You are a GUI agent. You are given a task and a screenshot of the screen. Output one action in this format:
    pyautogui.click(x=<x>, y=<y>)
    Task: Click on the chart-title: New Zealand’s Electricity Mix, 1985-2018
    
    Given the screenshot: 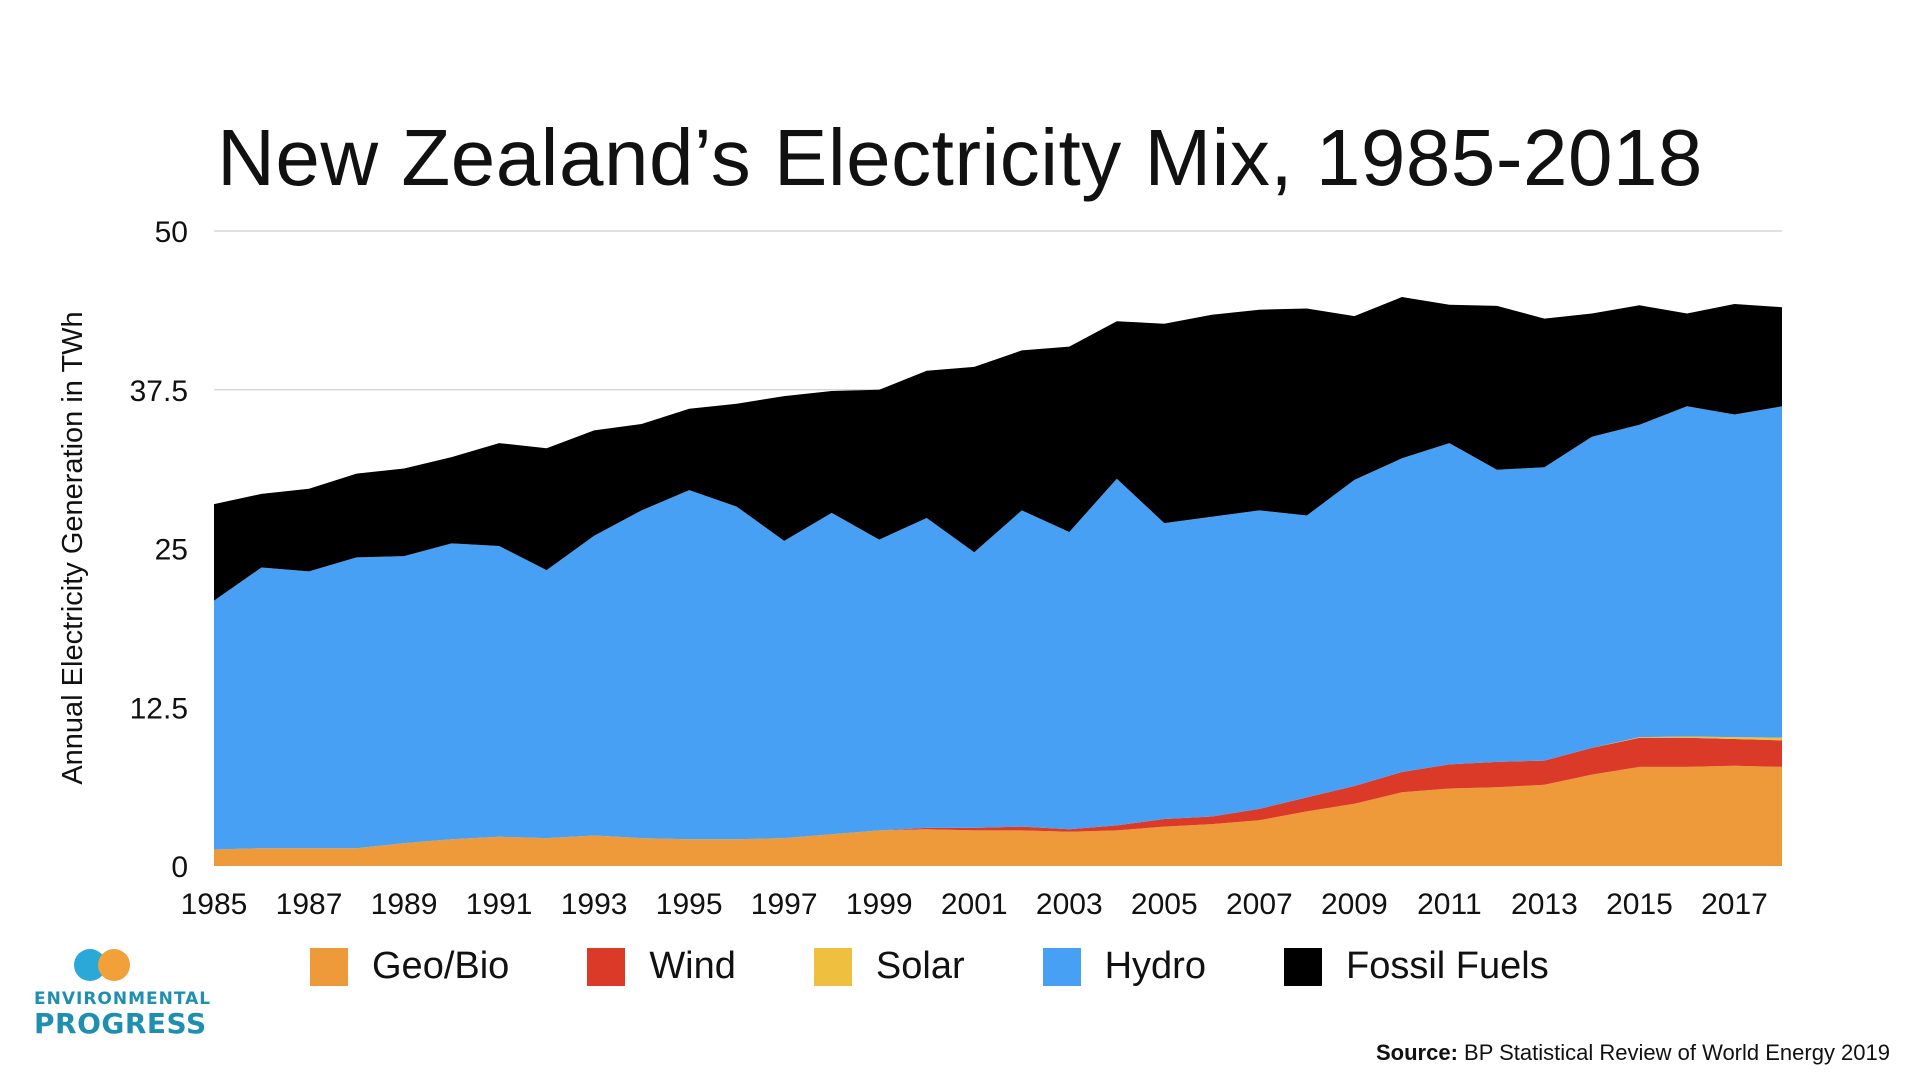 What is the action you would take?
    pyautogui.click(x=960, y=157)
    